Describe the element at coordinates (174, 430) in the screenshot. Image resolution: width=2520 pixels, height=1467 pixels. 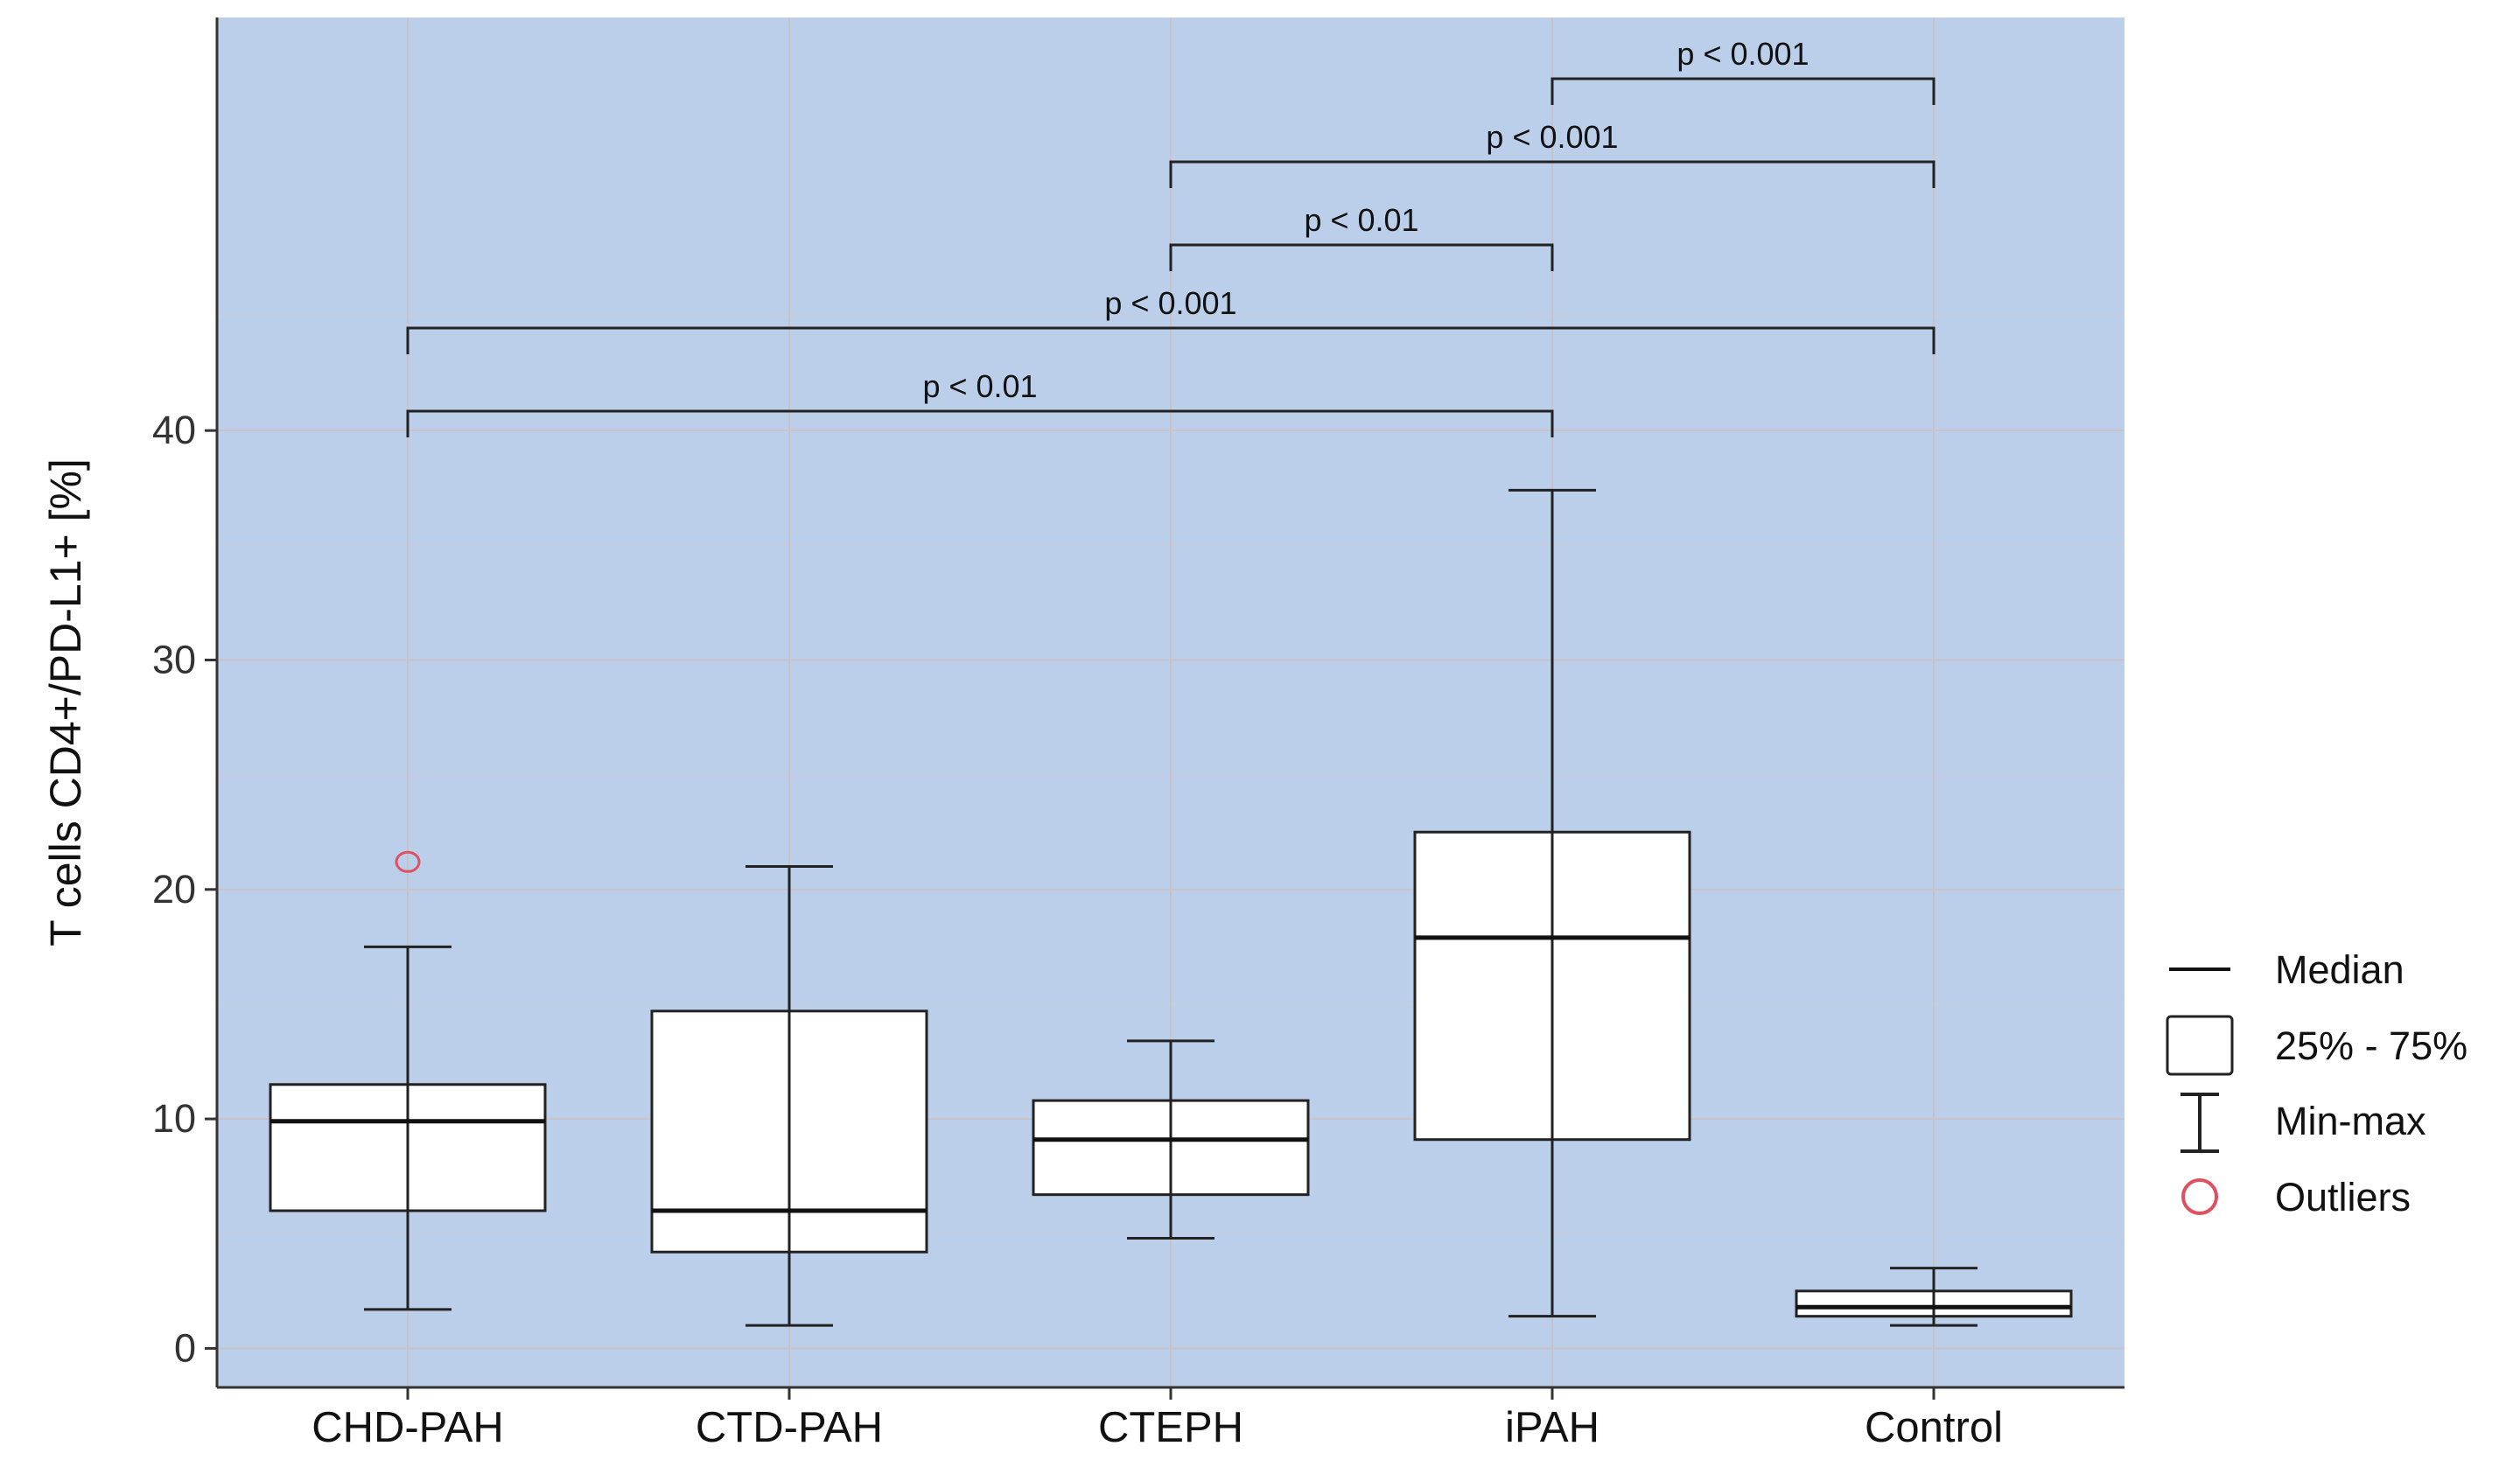
I see `y-tick-label: 40` at that location.